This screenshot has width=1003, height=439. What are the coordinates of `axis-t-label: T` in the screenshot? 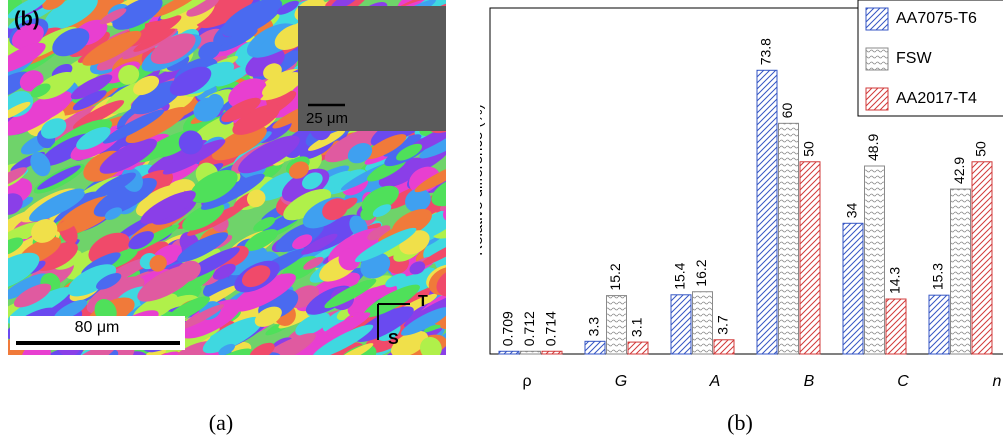 It's located at (423, 301).